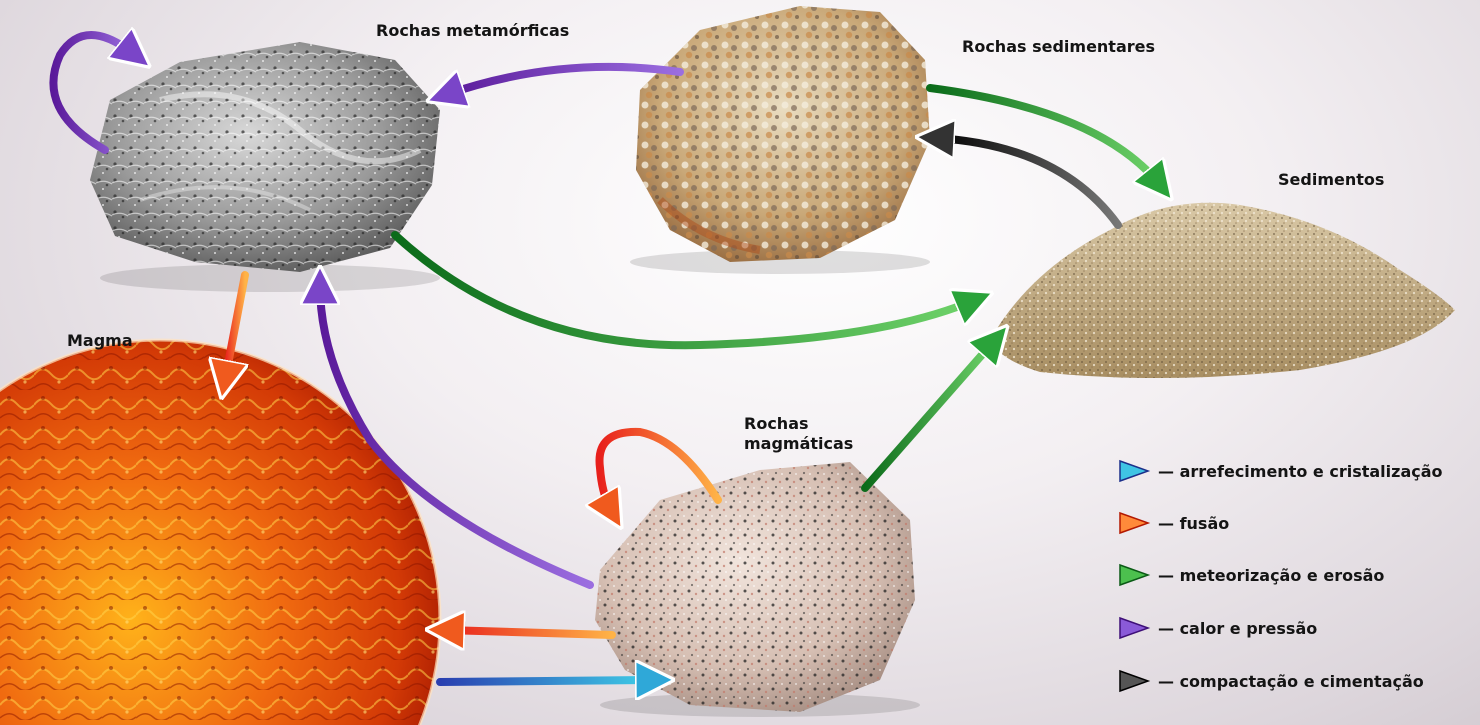 Image resolution: width=1480 pixels, height=725 pixels. What do you see at coordinates (1101, 523) in the screenshot?
I see `legend-arrow-red-icon` at bounding box center [1101, 523].